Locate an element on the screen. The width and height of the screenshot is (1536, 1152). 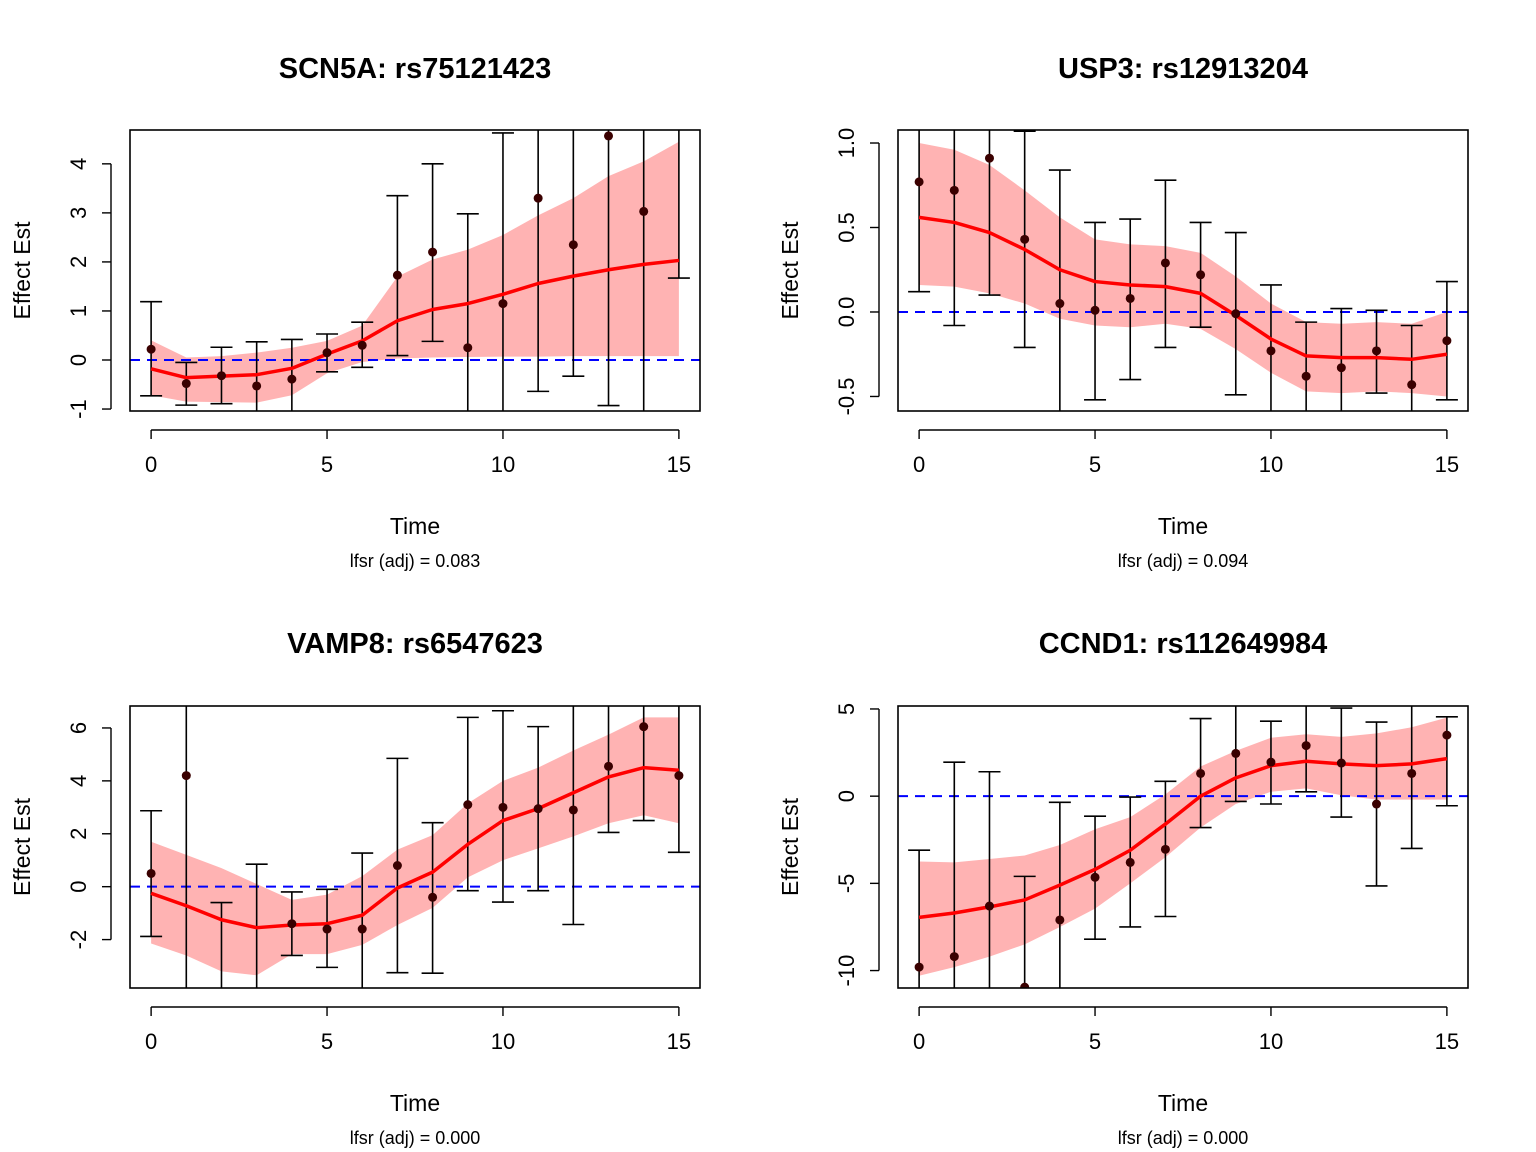
x-tick-label: 5 is located at coordinates (327, 1041).